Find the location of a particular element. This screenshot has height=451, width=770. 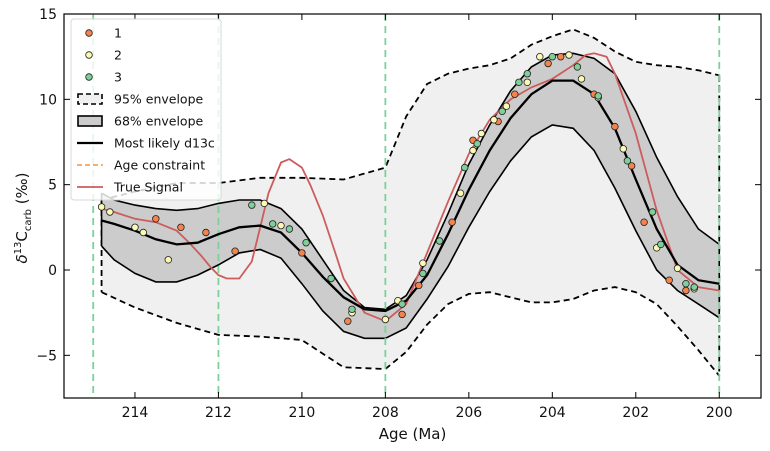

y-label-units: (‰) is located at coordinates (22, 190).